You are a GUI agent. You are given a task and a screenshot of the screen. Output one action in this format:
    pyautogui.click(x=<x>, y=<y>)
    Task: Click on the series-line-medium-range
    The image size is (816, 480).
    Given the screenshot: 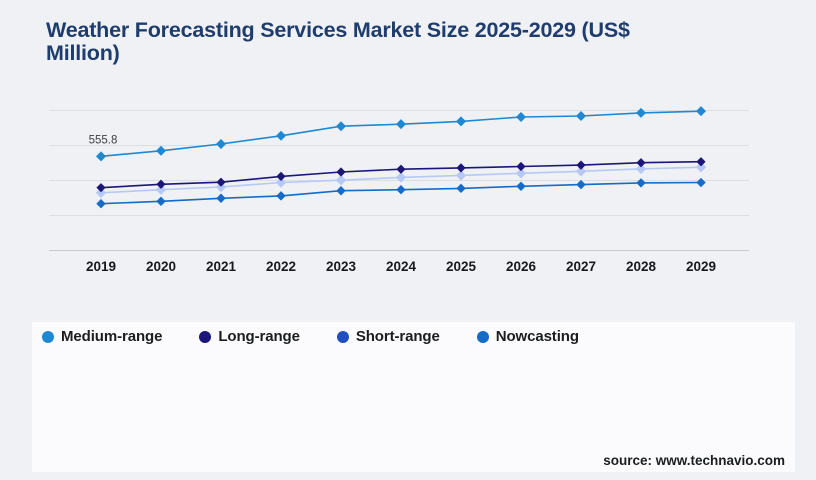 What is the action you would take?
    pyautogui.click(x=401, y=134)
    